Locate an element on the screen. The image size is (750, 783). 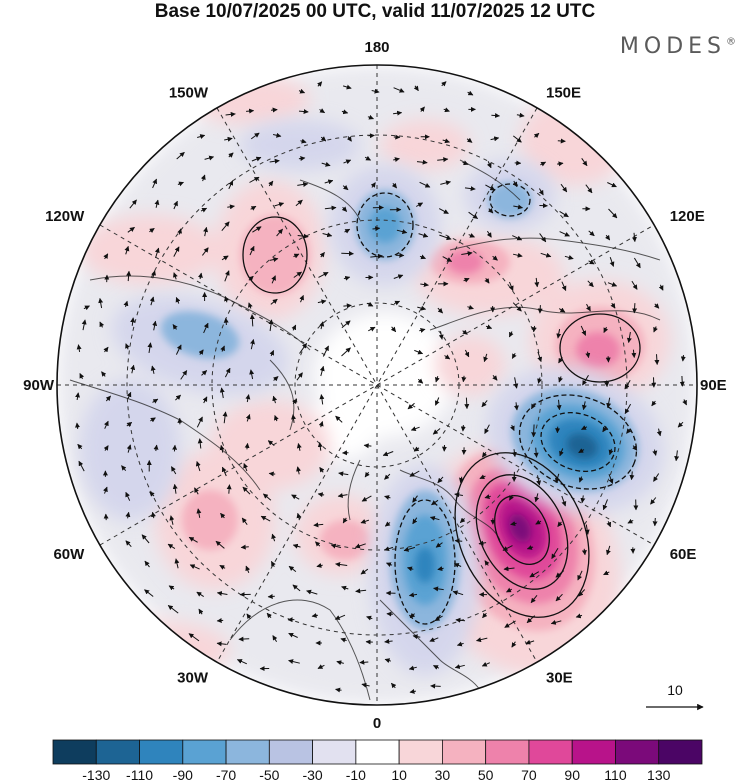
colorbar-tick-label: -110 is located at coordinates (139, 775).